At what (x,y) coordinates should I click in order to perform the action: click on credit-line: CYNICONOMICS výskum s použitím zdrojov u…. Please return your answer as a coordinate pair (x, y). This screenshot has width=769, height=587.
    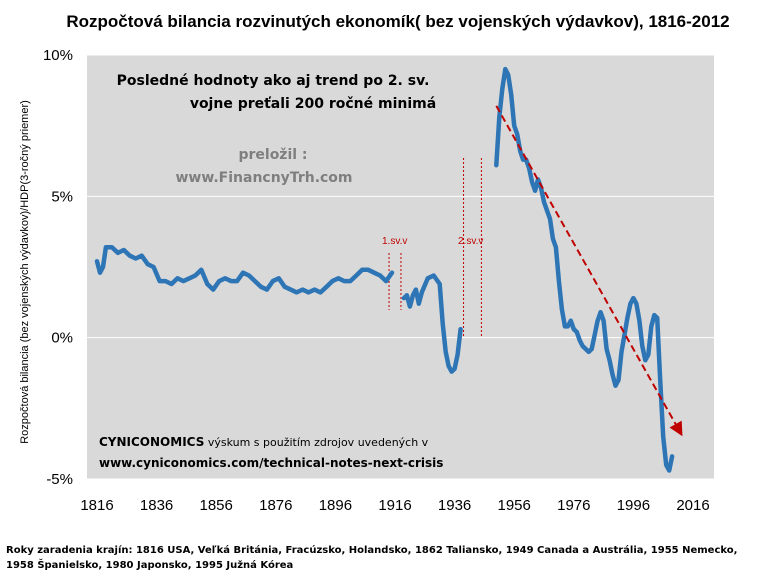
    Looking at the image, I should click on (264, 442).